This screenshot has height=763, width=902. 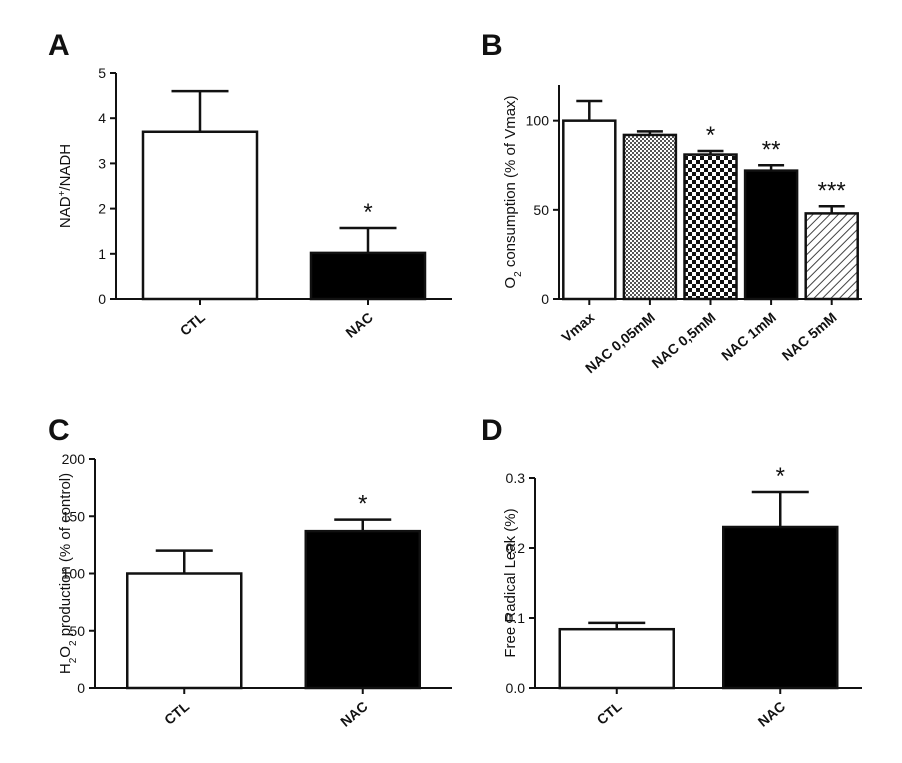 I want to click on y-tick-label: 4, so click(x=102, y=118).